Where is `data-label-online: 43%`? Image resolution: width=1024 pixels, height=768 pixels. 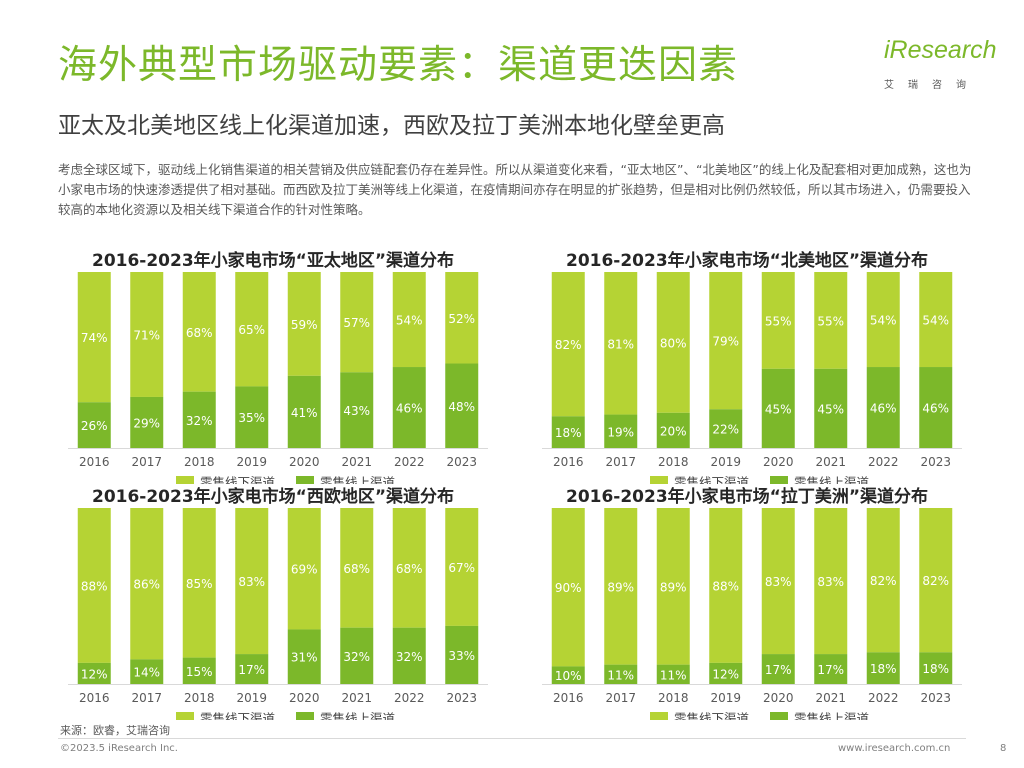
data-label-online: 43% is located at coordinates (356, 411).